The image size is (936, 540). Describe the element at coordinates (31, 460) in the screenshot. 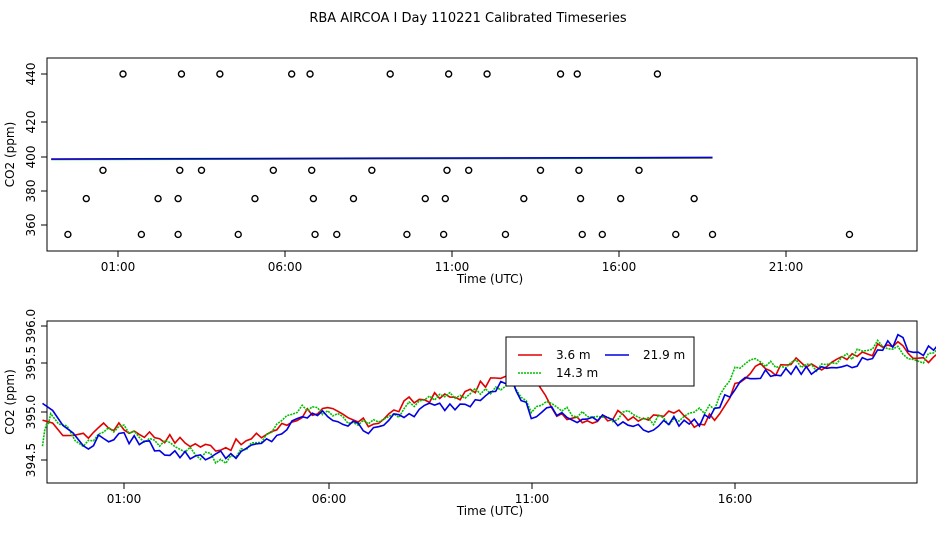

I see `y-tick-label: 394.5` at that location.